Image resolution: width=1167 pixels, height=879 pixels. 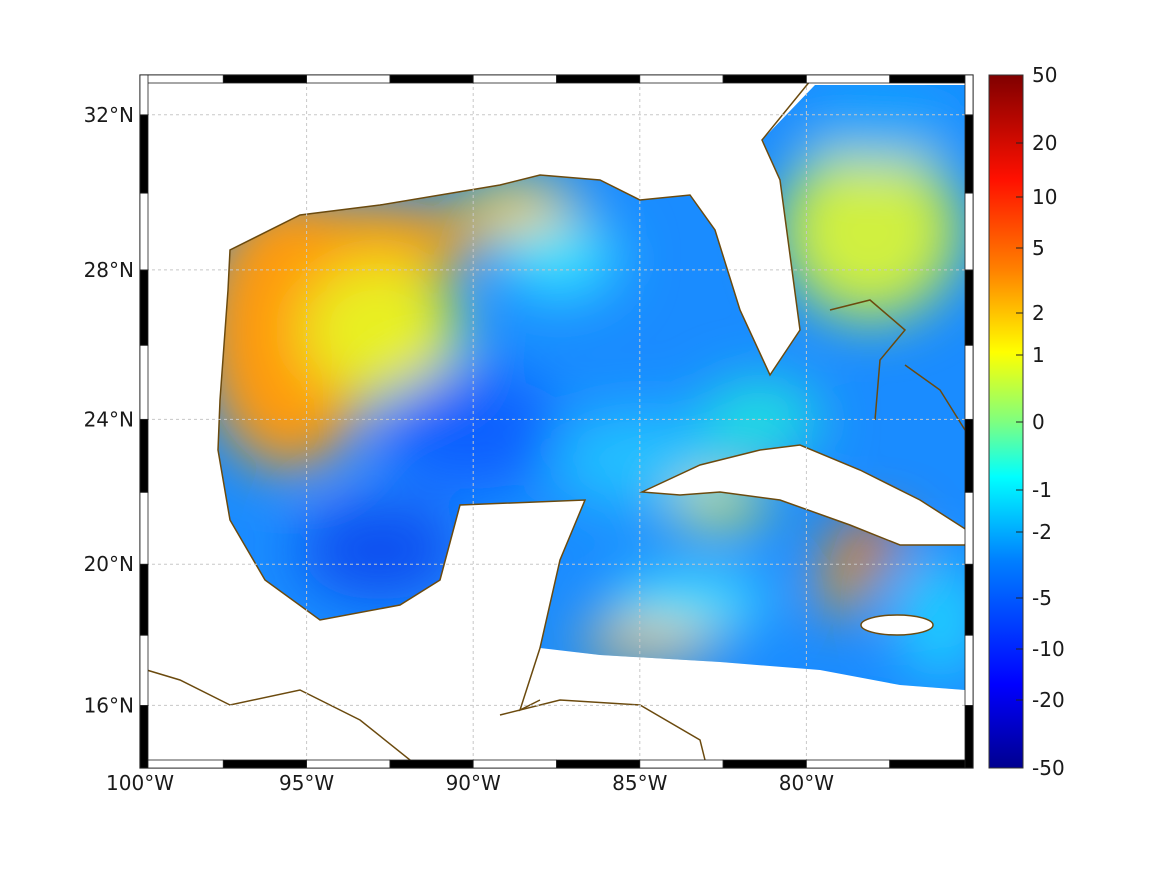 I want to click on colorbar-tick-label: 50, so click(x=1044, y=75).